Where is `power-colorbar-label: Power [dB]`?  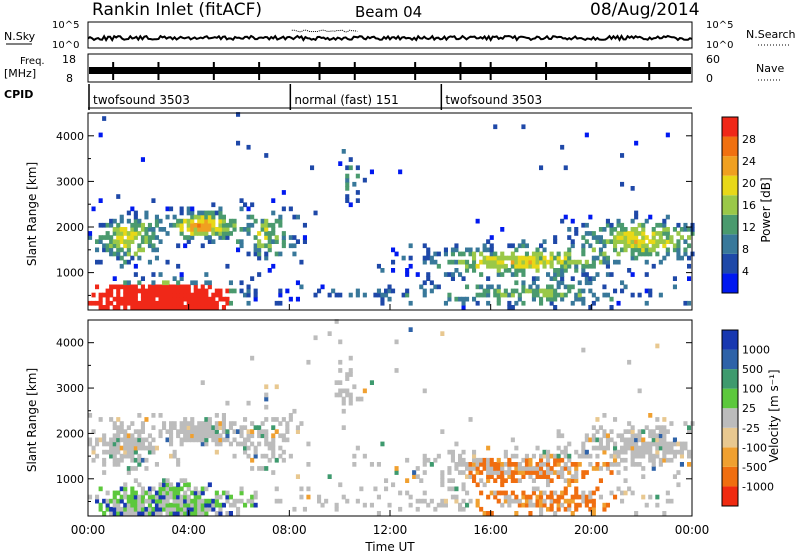 power-colorbar-label: Power [dB] is located at coordinates (766, 209).